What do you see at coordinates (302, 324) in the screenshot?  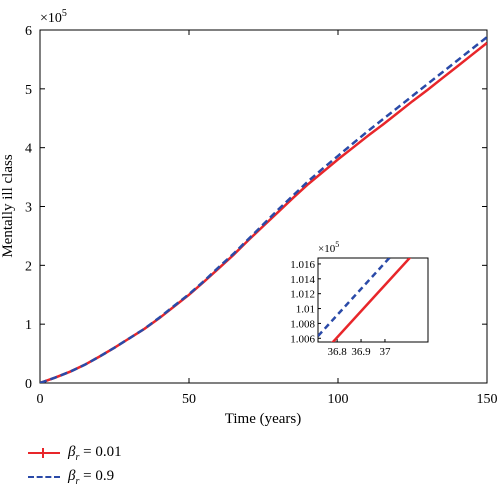 I see `inset-y-tick-label: 1.008` at bounding box center [302, 324].